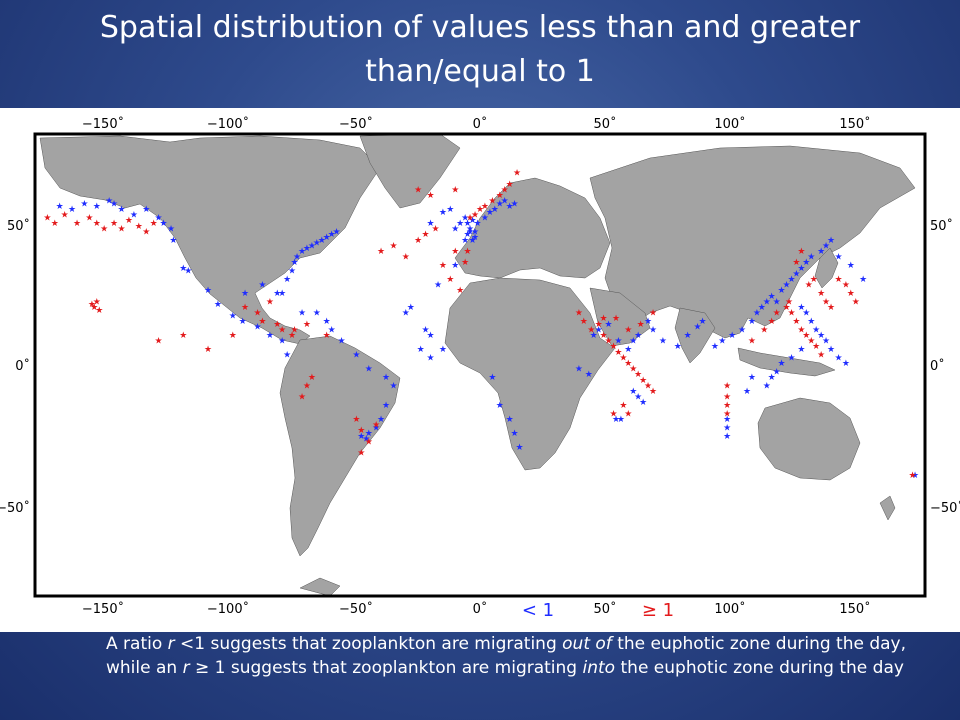  Describe the element at coordinates (620, 317) in the screenshot. I see `landmass-arabia` at that location.